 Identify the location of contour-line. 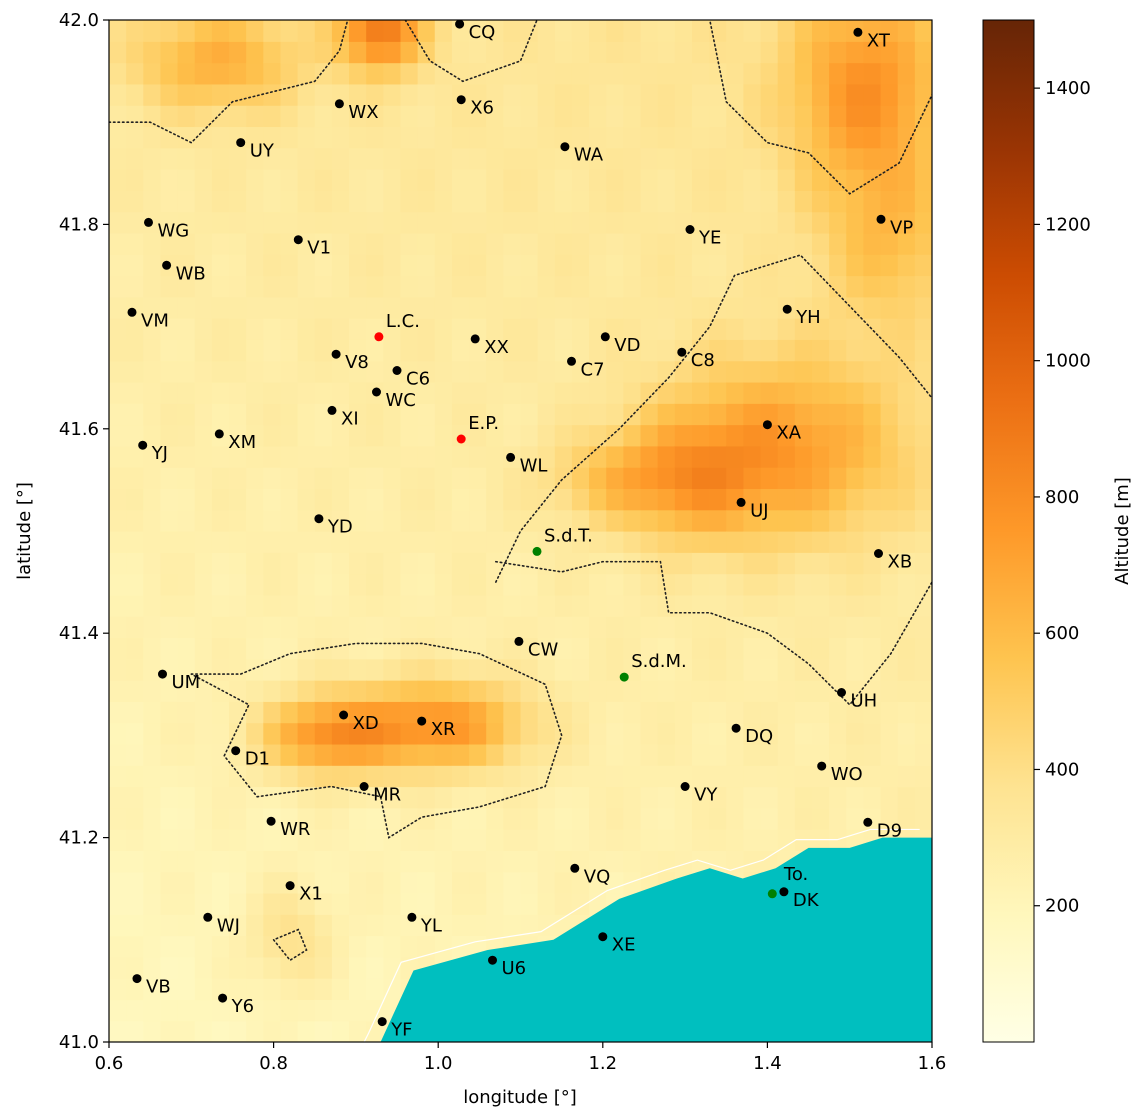
(229, 82).